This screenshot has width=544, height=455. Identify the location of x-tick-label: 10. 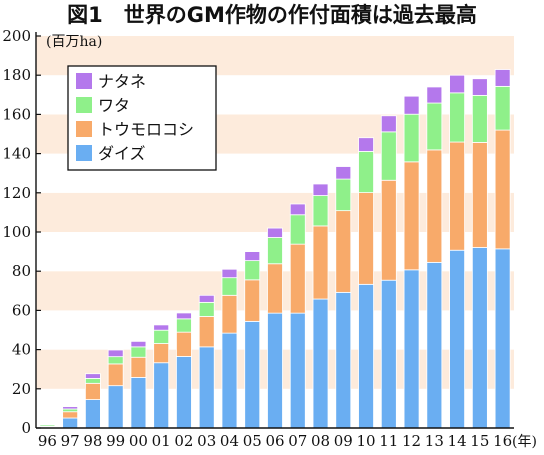
(366, 441).